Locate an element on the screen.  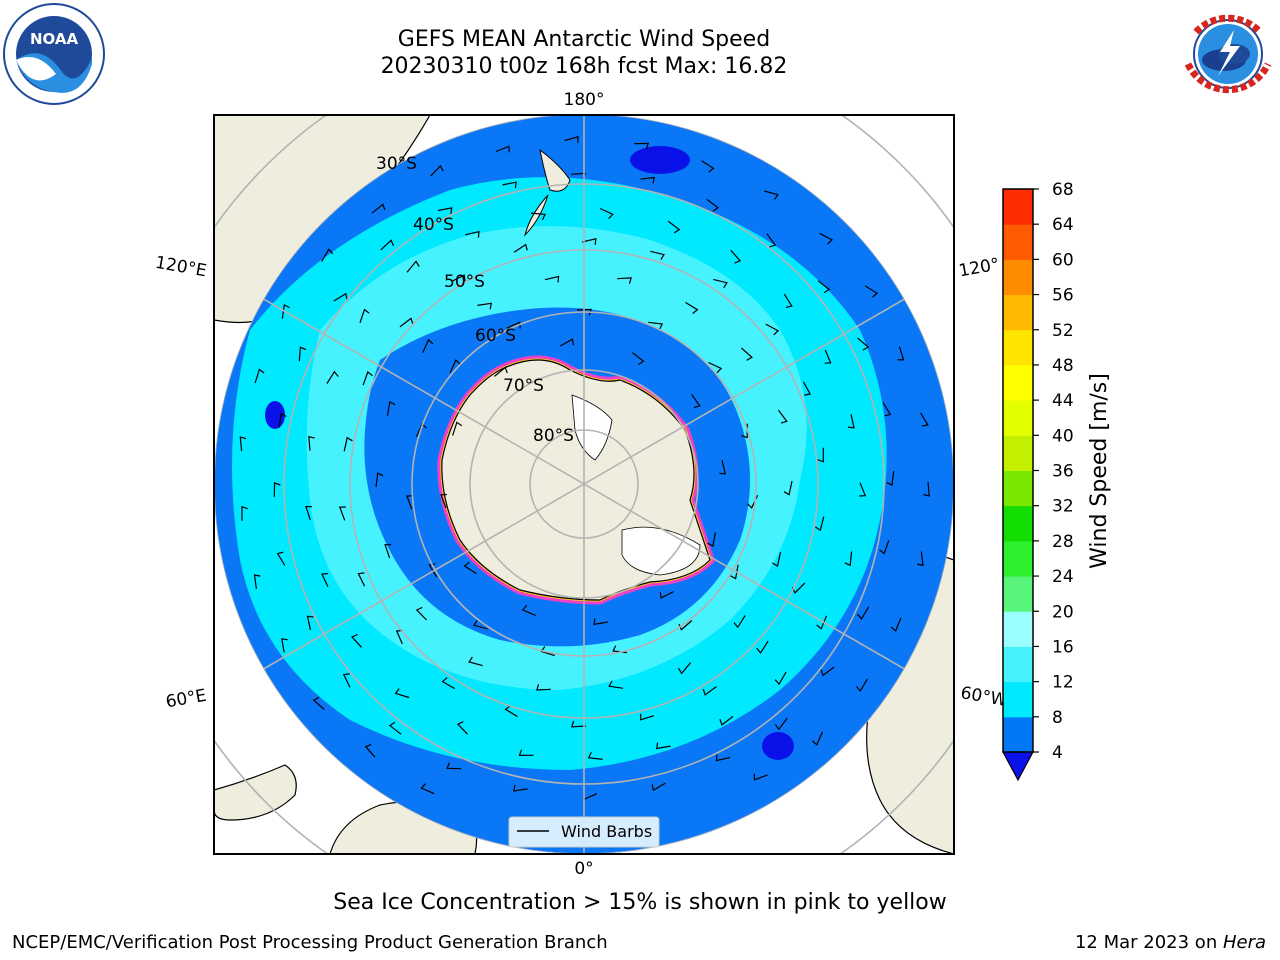
colorbar-tick-label: 16 is located at coordinates (1063, 647).